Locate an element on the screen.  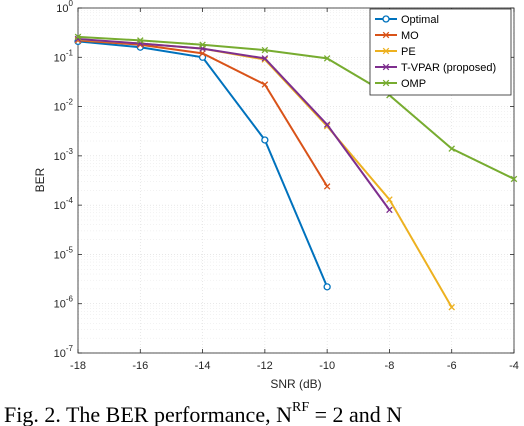
y-tick-label: 10⁻⁶ is located at coordinates (64, 303).